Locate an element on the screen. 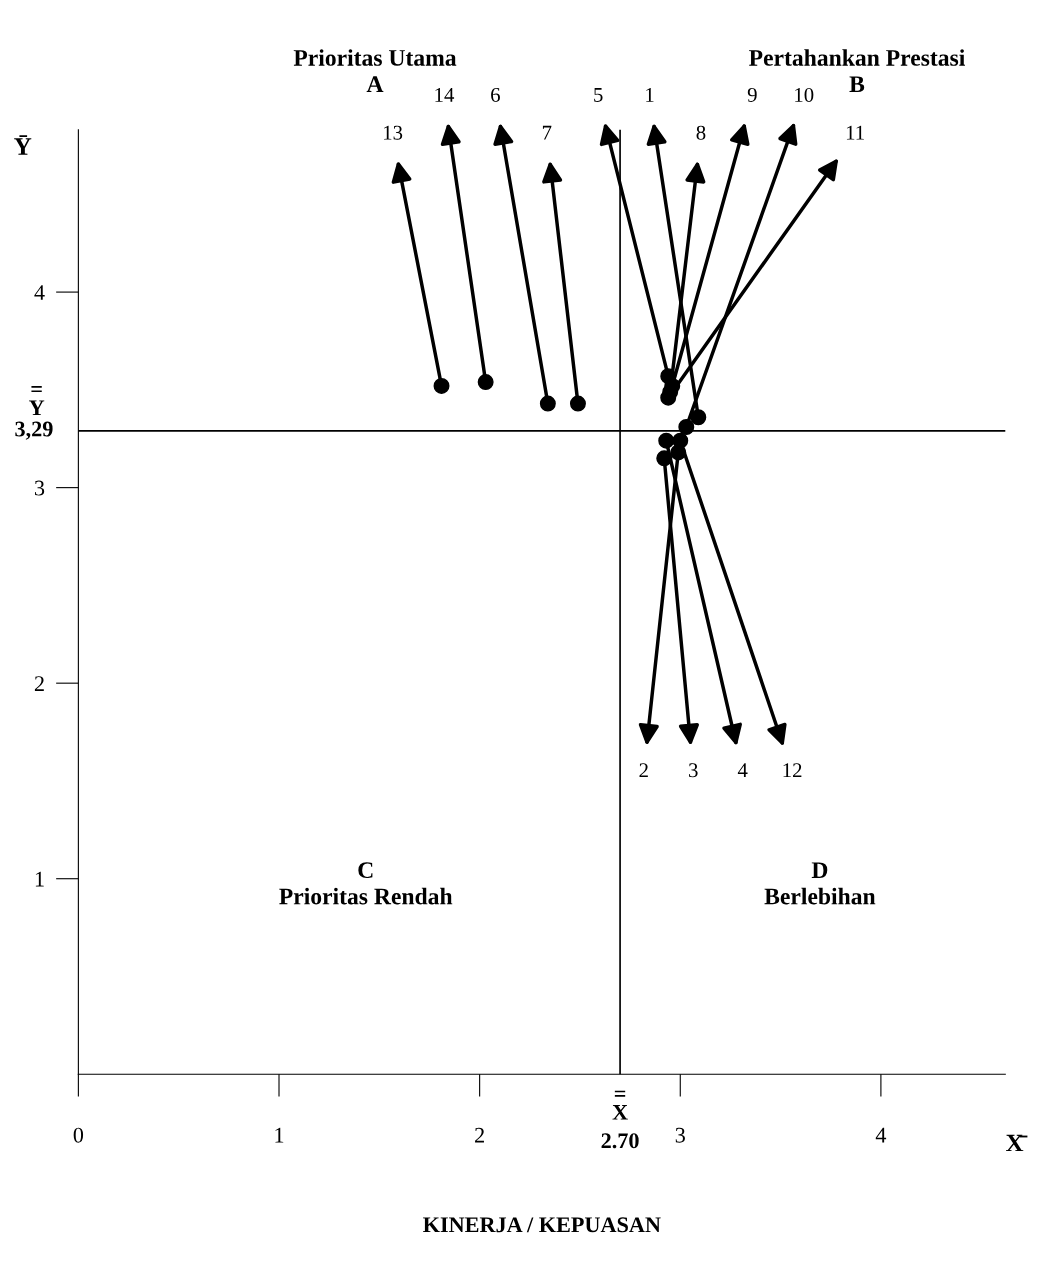  annotation: 1 is located at coordinates (650, 94).